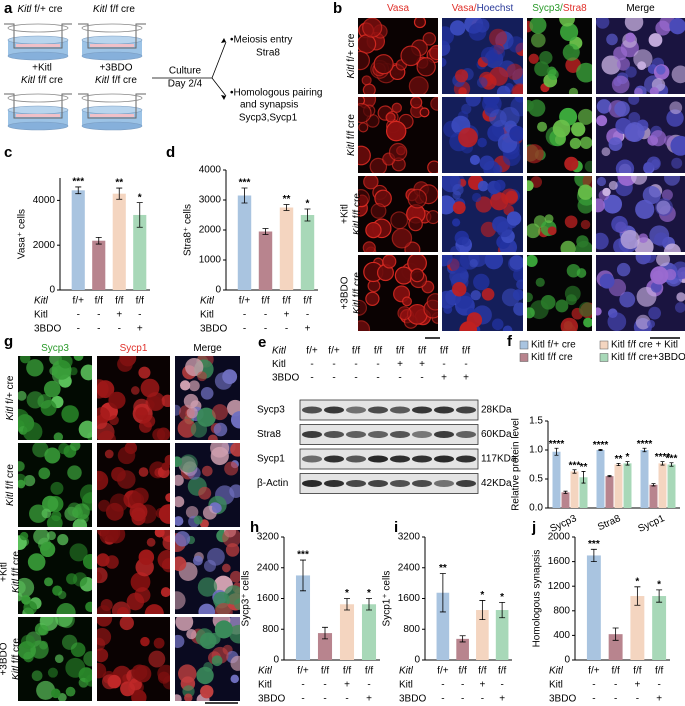 The height and width of the screenshot is (706, 685). What do you see at coordinates (389, 434) in the screenshot?
I see `blot-strip` at bounding box center [389, 434].